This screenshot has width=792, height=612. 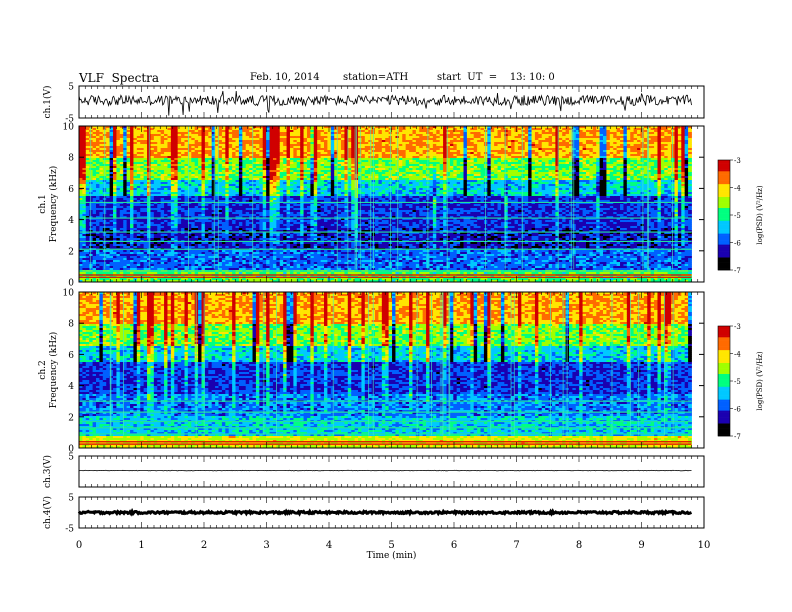 I want to click on x-tick-label: 7, so click(x=516, y=545).